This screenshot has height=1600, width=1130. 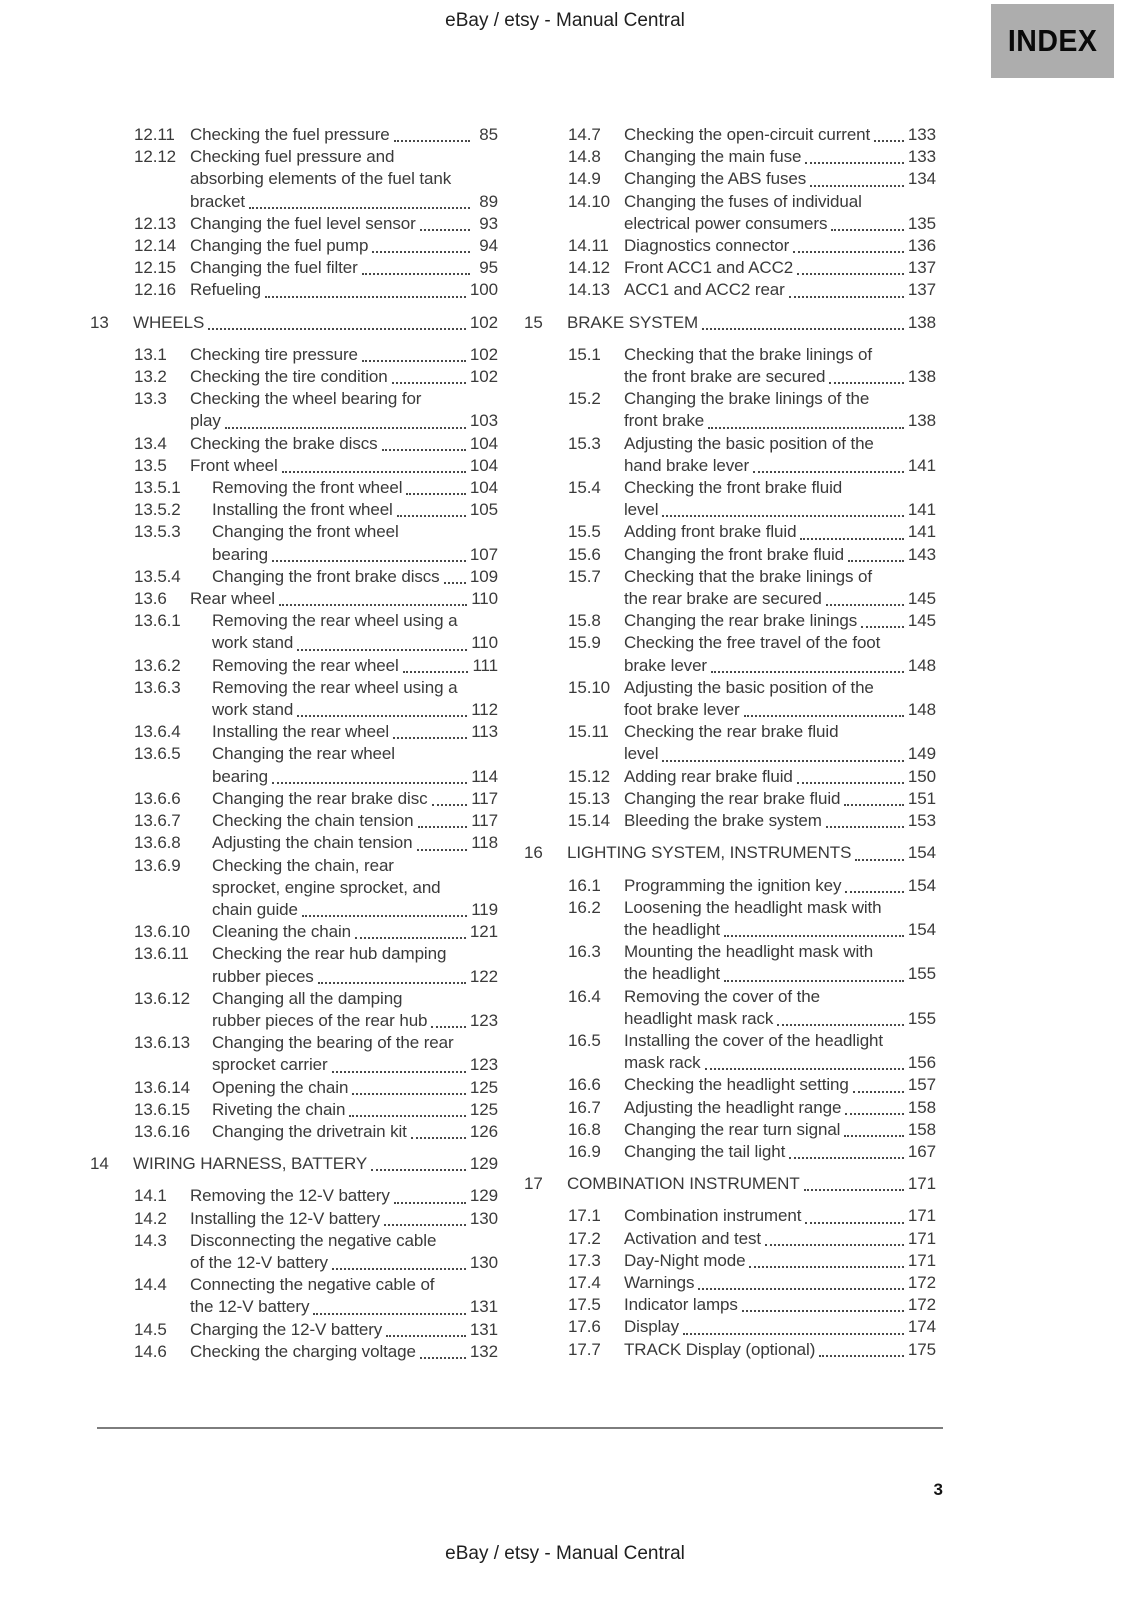 I want to click on toc-entry: 13.6 Rear wheel 110, so click(x=316, y=599).